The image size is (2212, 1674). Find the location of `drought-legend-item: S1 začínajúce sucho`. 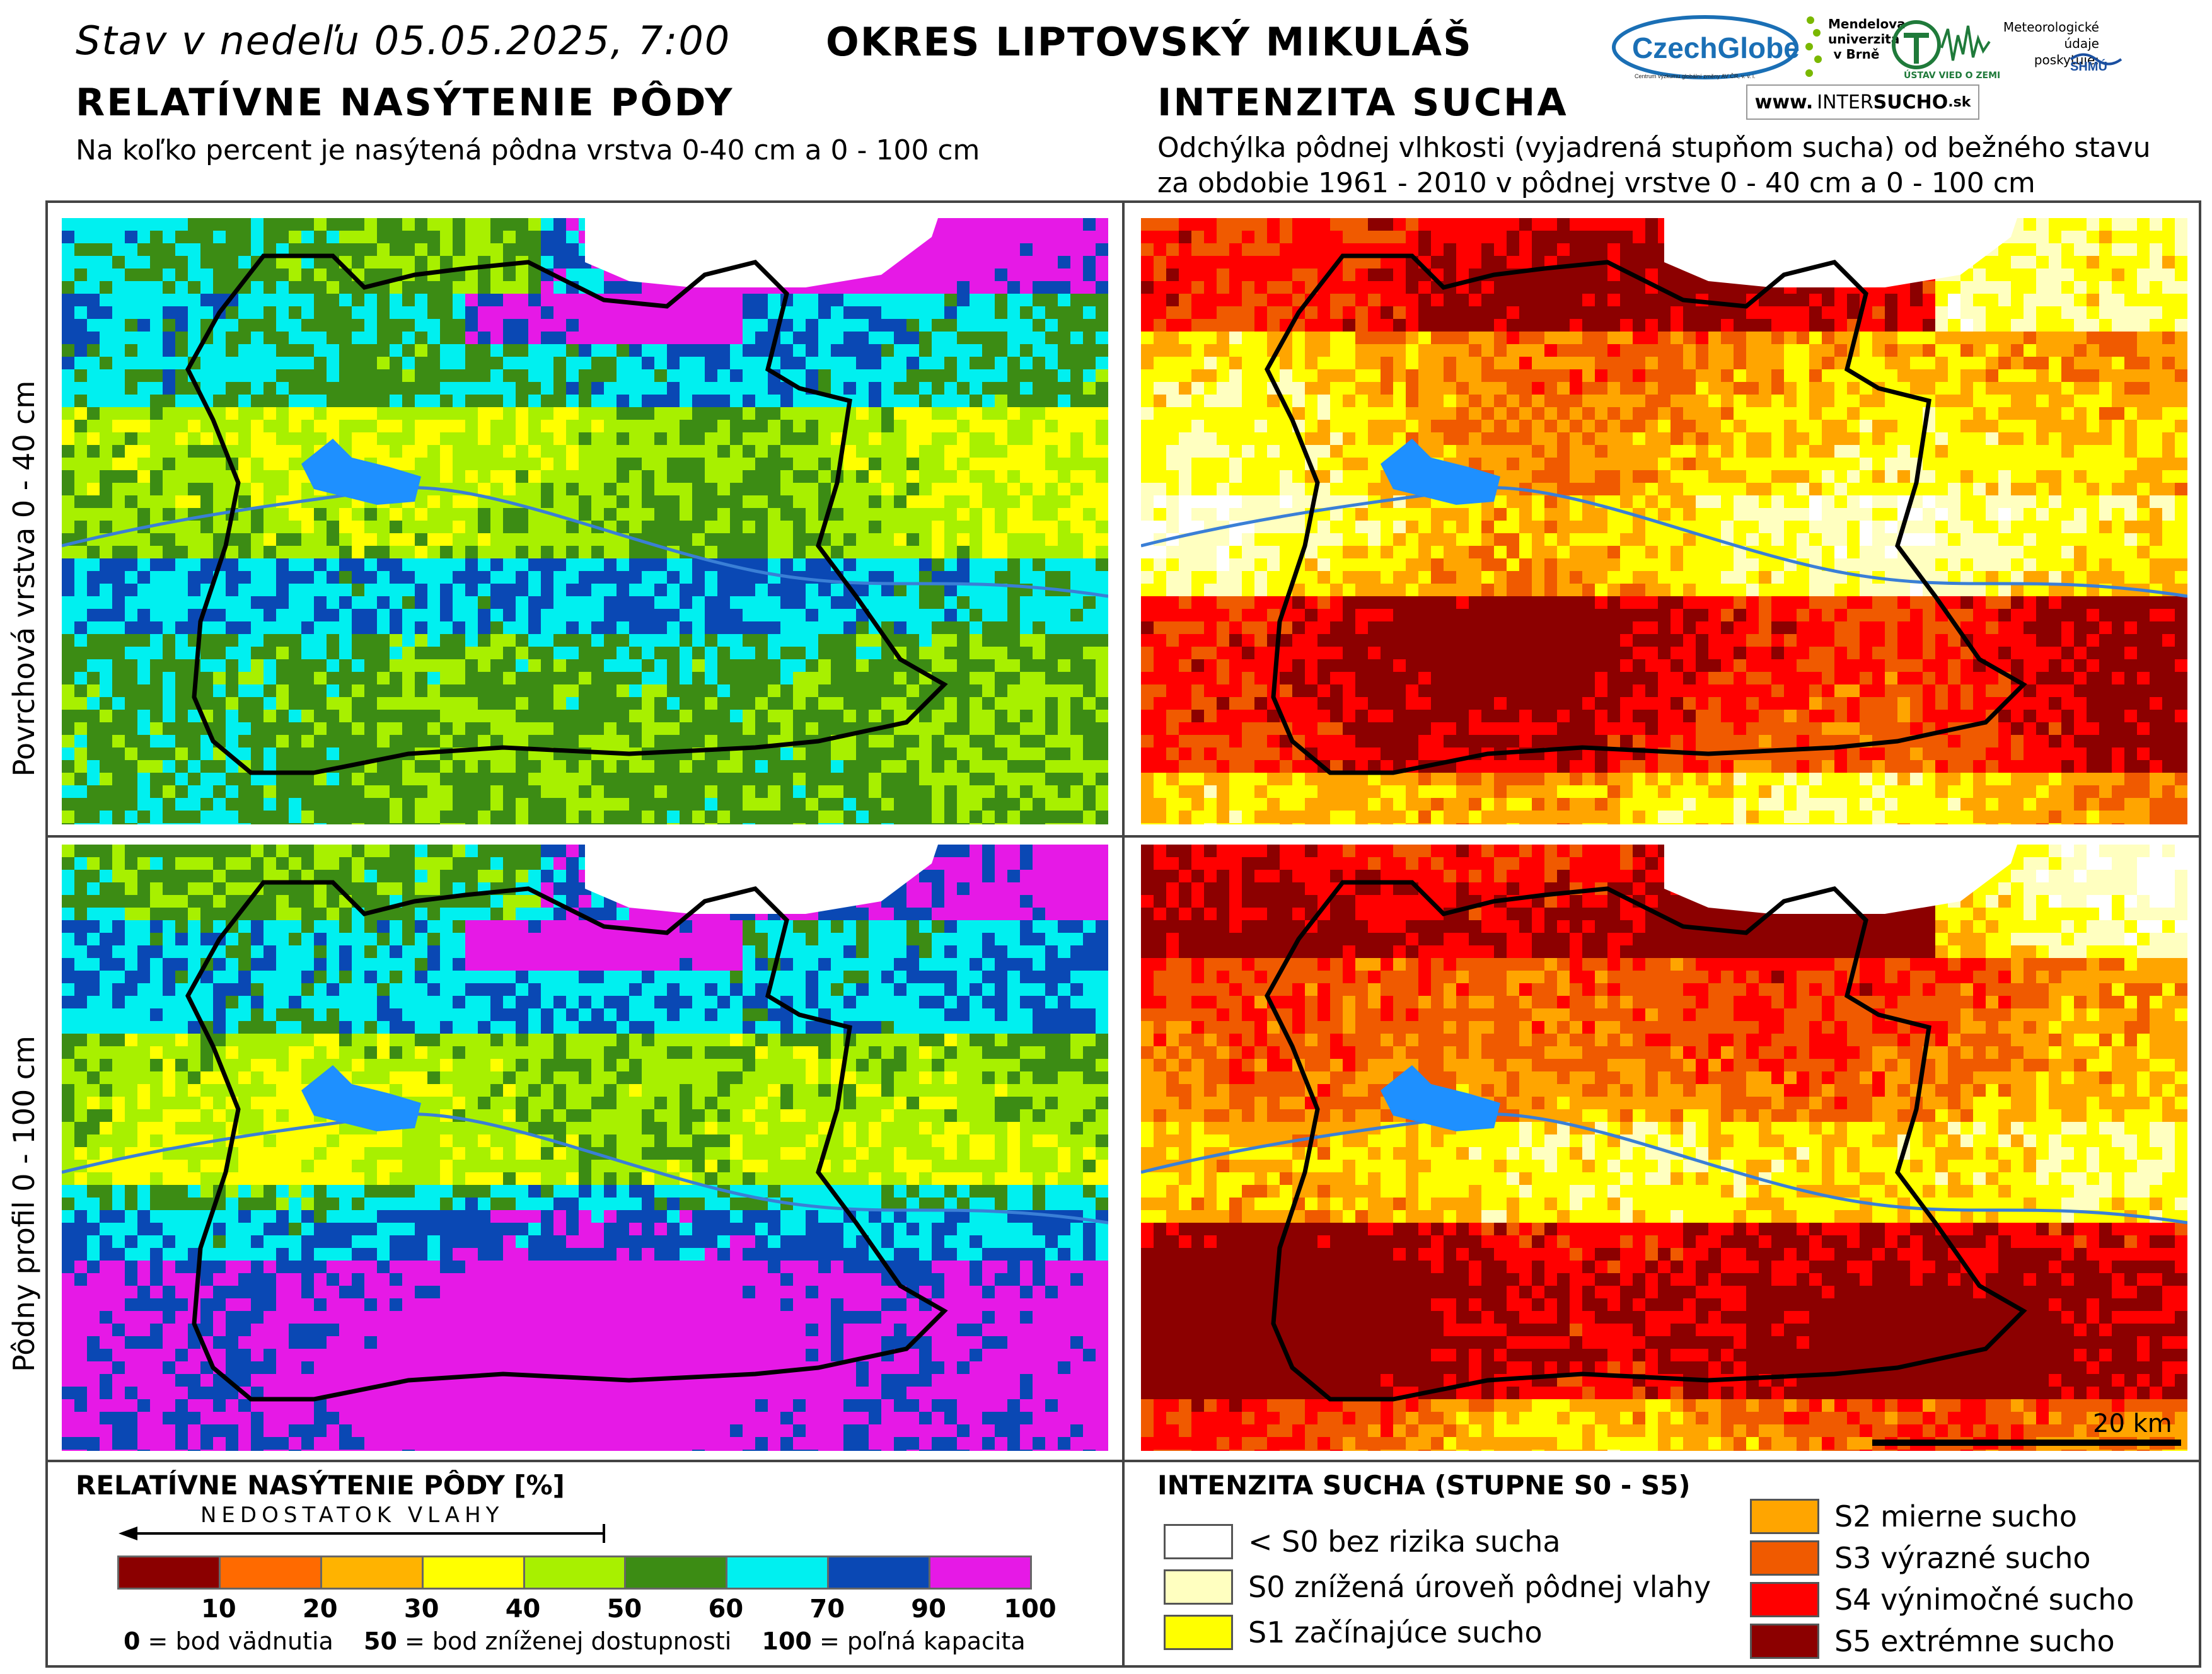

drought-legend-item: S1 začínajúce sucho is located at coordinates (1353, 1632).